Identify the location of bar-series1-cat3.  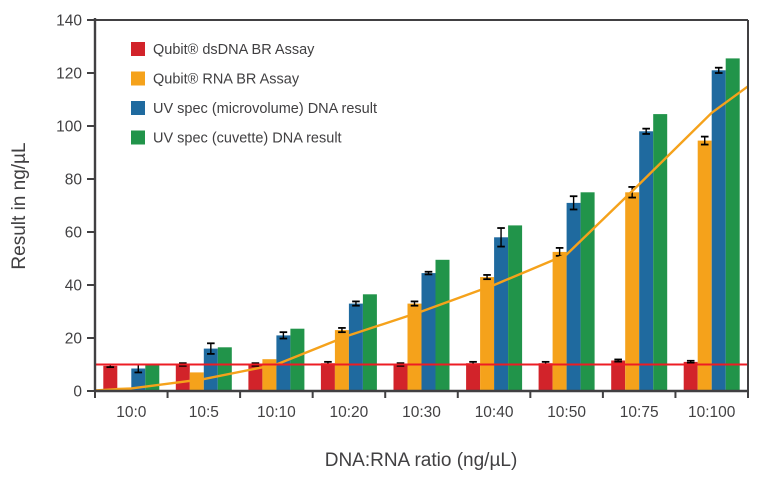
(341, 360).